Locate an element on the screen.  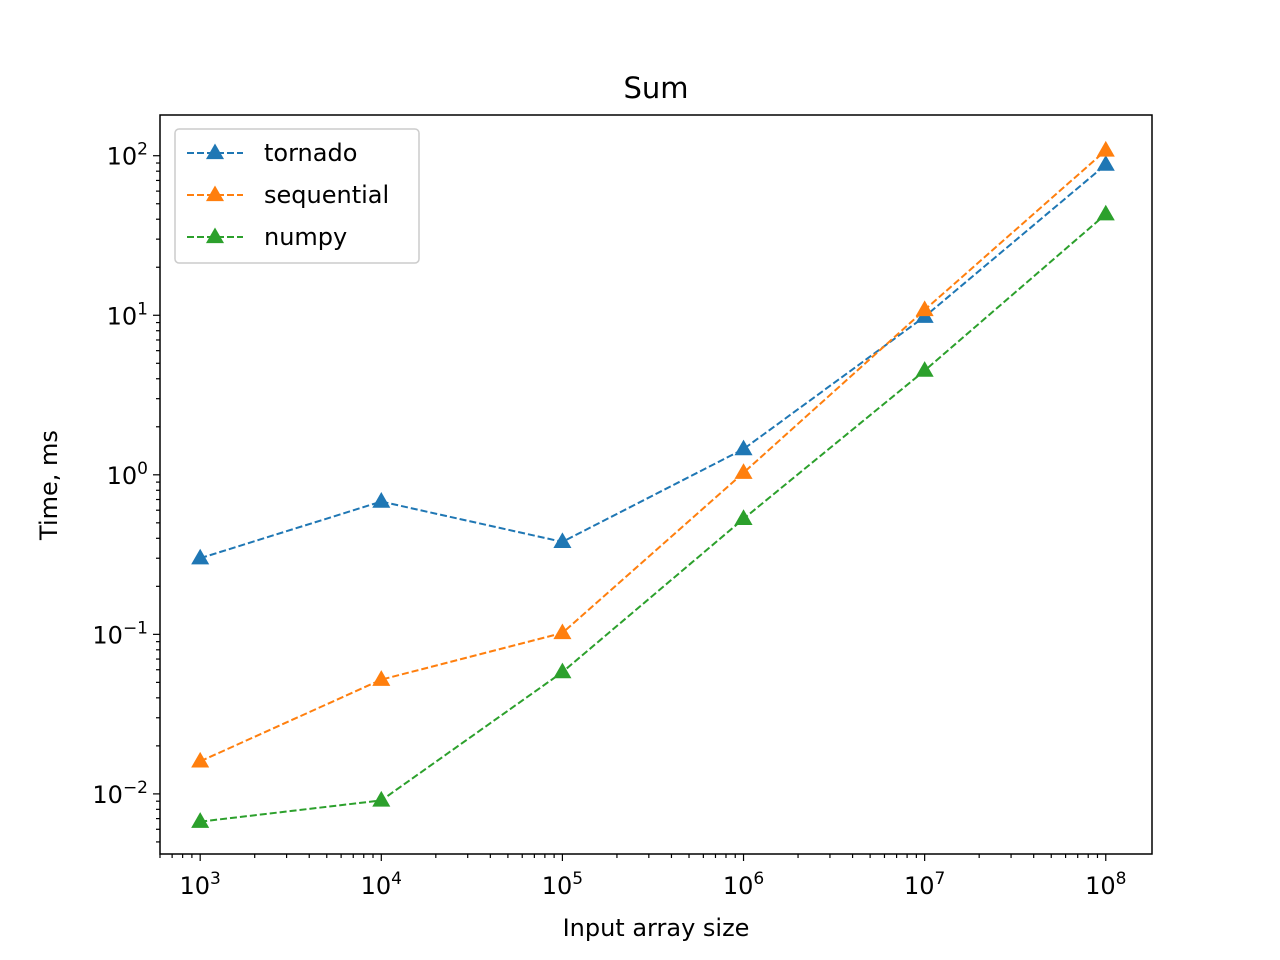
legend-label-numpy: numpy is located at coordinates (305, 237).